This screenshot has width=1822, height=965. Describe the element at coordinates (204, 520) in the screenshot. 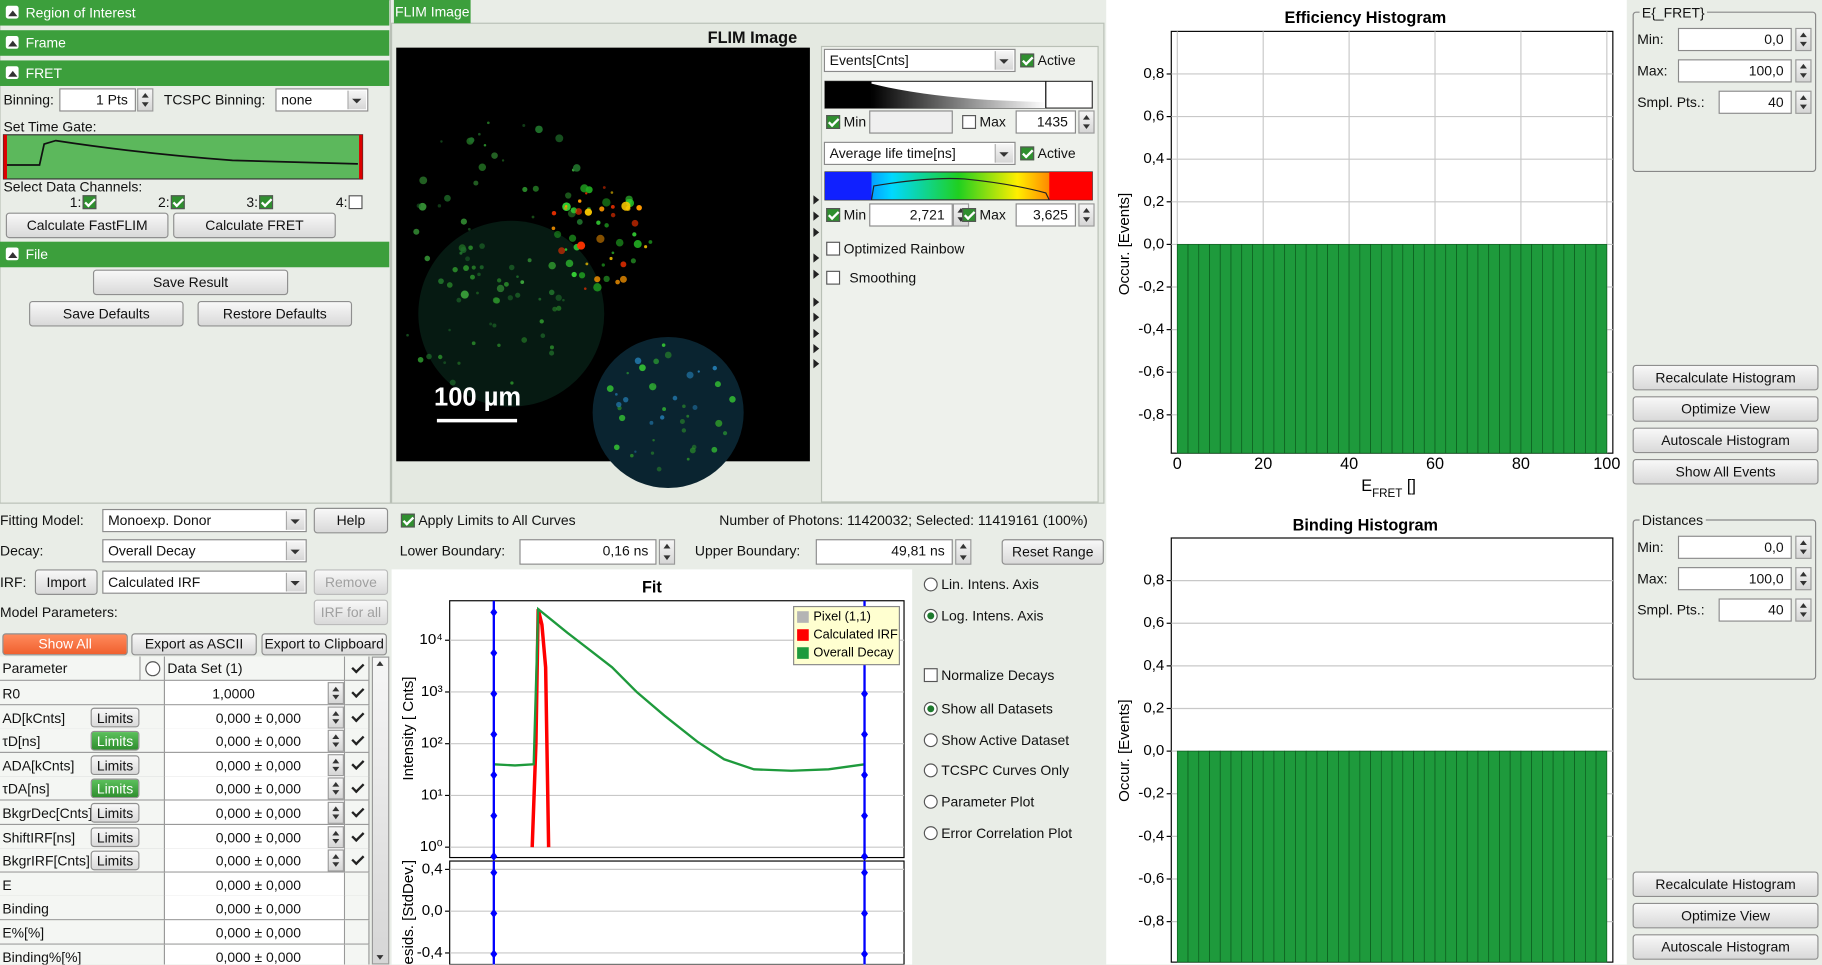

I see `dropdown: Monoexp. Donor` at that location.